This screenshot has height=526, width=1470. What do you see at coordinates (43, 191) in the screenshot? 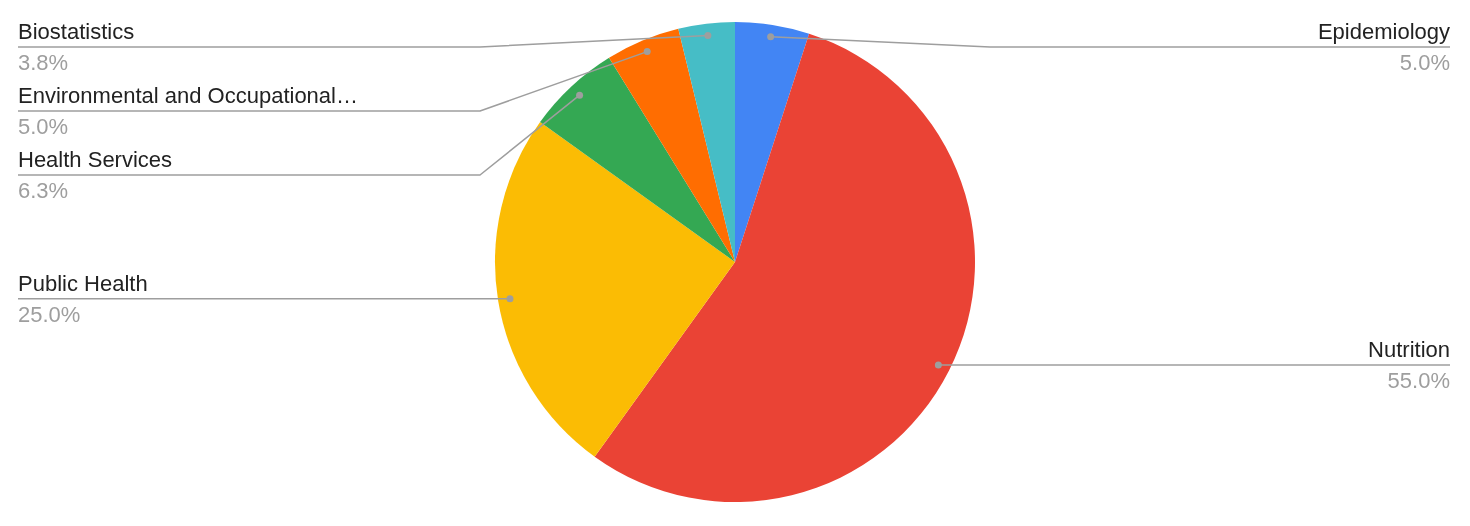
I see `data-label: 6.3%` at bounding box center [43, 191].